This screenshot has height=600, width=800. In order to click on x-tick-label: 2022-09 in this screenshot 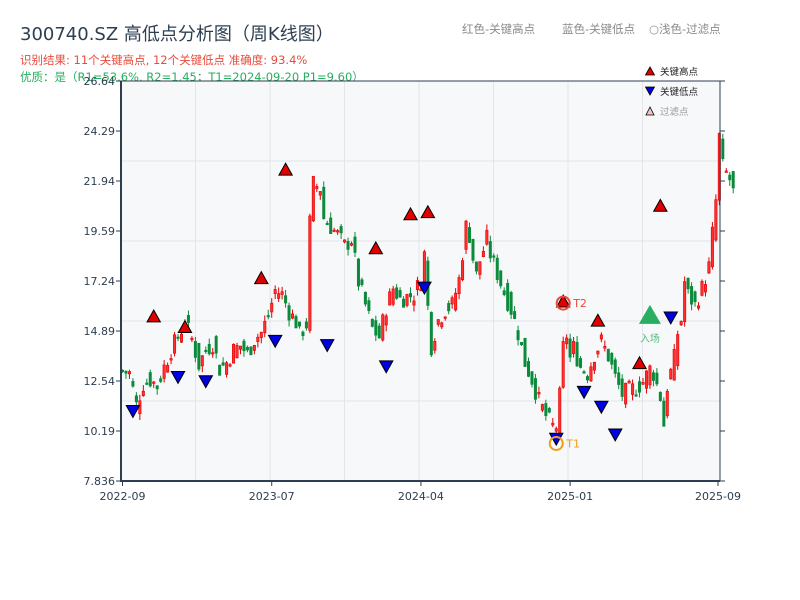, I will do `click(123, 496)`.